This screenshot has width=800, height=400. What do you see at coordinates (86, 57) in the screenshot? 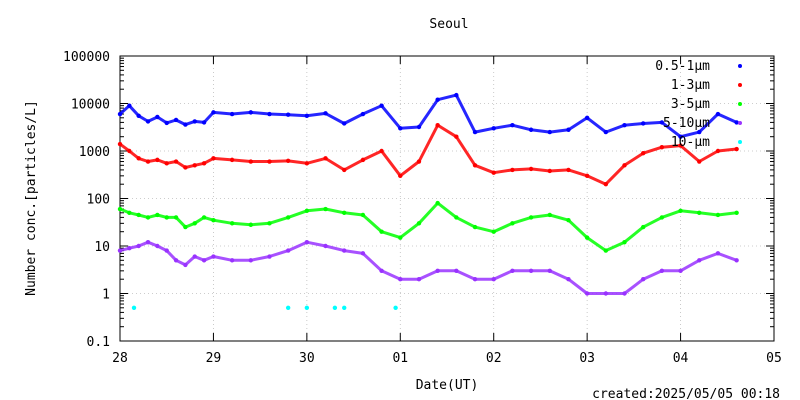
I see `y-tick-label: 100000` at bounding box center [86, 57].